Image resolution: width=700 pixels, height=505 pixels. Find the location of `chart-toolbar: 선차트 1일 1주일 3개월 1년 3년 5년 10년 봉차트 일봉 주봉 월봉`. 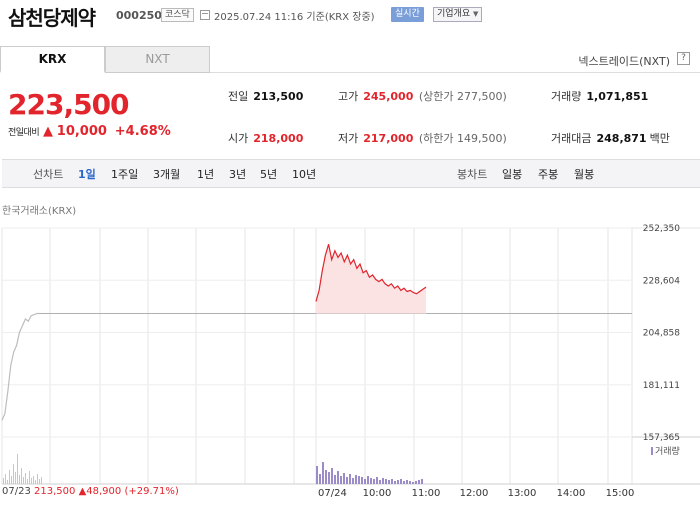

chart-toolbar: 선차트 1일 1주일 3개월 1년 3년 5년 10년 봉차트 일봉 주봉 월봉 is located at coordinates (351, 173).